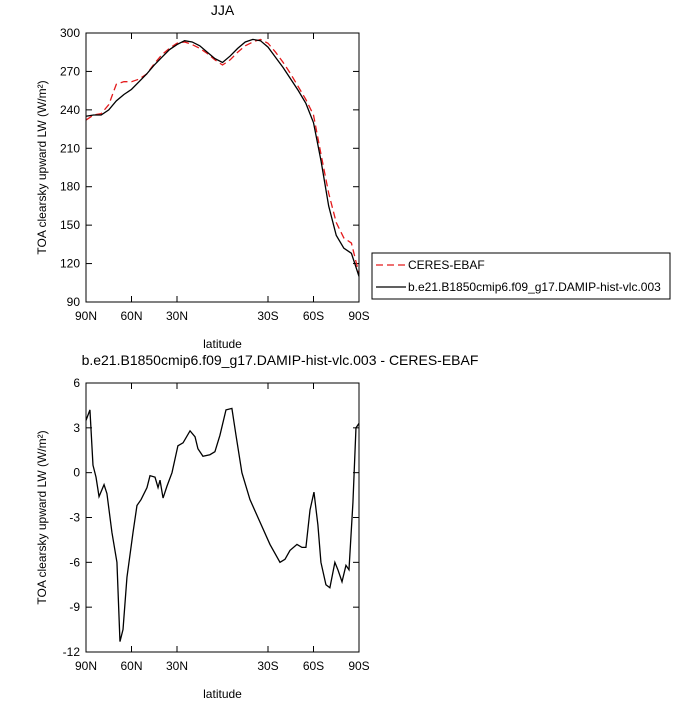  I want to click on y-tick-label: 210, so click(70, 148).